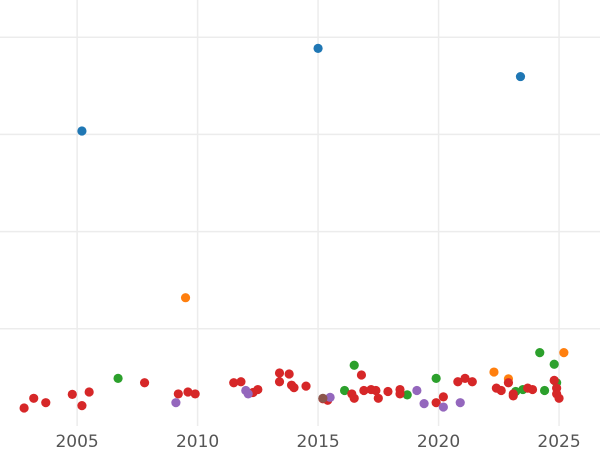 The image size is (600, 450). I want to click on x-axis-ticks: 2005 2010 2015 2020 2025, so click(317, 441).